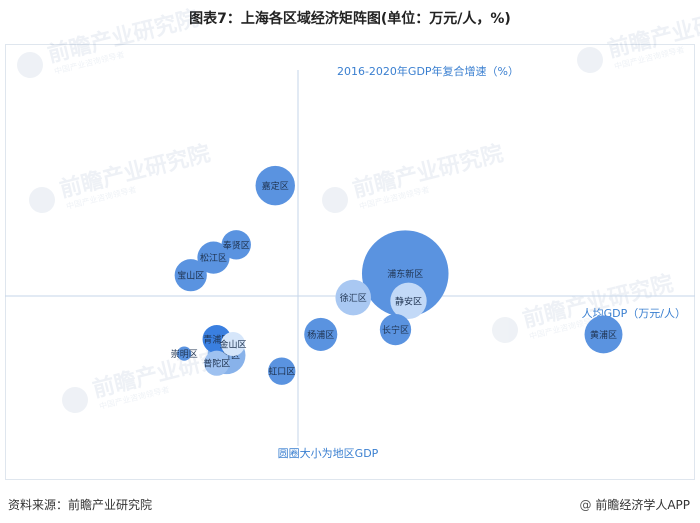 The height and width of the screenshot is (523, 700). I want to click on bubble-label: 长宁区, so click(395, 330).